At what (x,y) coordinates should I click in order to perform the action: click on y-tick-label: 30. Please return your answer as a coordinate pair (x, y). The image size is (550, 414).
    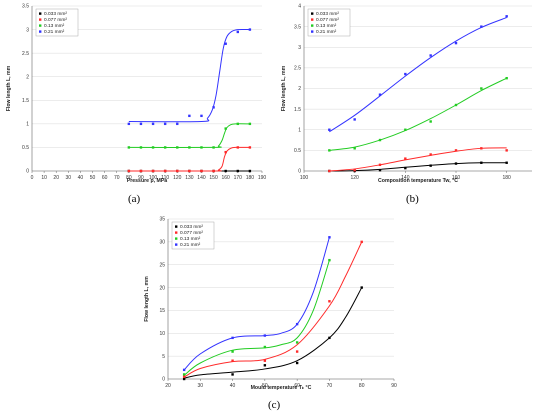
    Looking at the image, I should click on (162, 243).